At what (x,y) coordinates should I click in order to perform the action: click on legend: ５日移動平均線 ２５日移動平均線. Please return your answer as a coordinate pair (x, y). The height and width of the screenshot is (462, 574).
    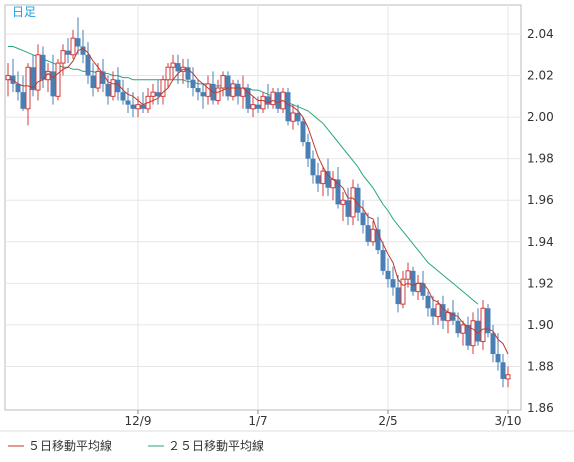
    Looking at the image, I should click on (136, 445).